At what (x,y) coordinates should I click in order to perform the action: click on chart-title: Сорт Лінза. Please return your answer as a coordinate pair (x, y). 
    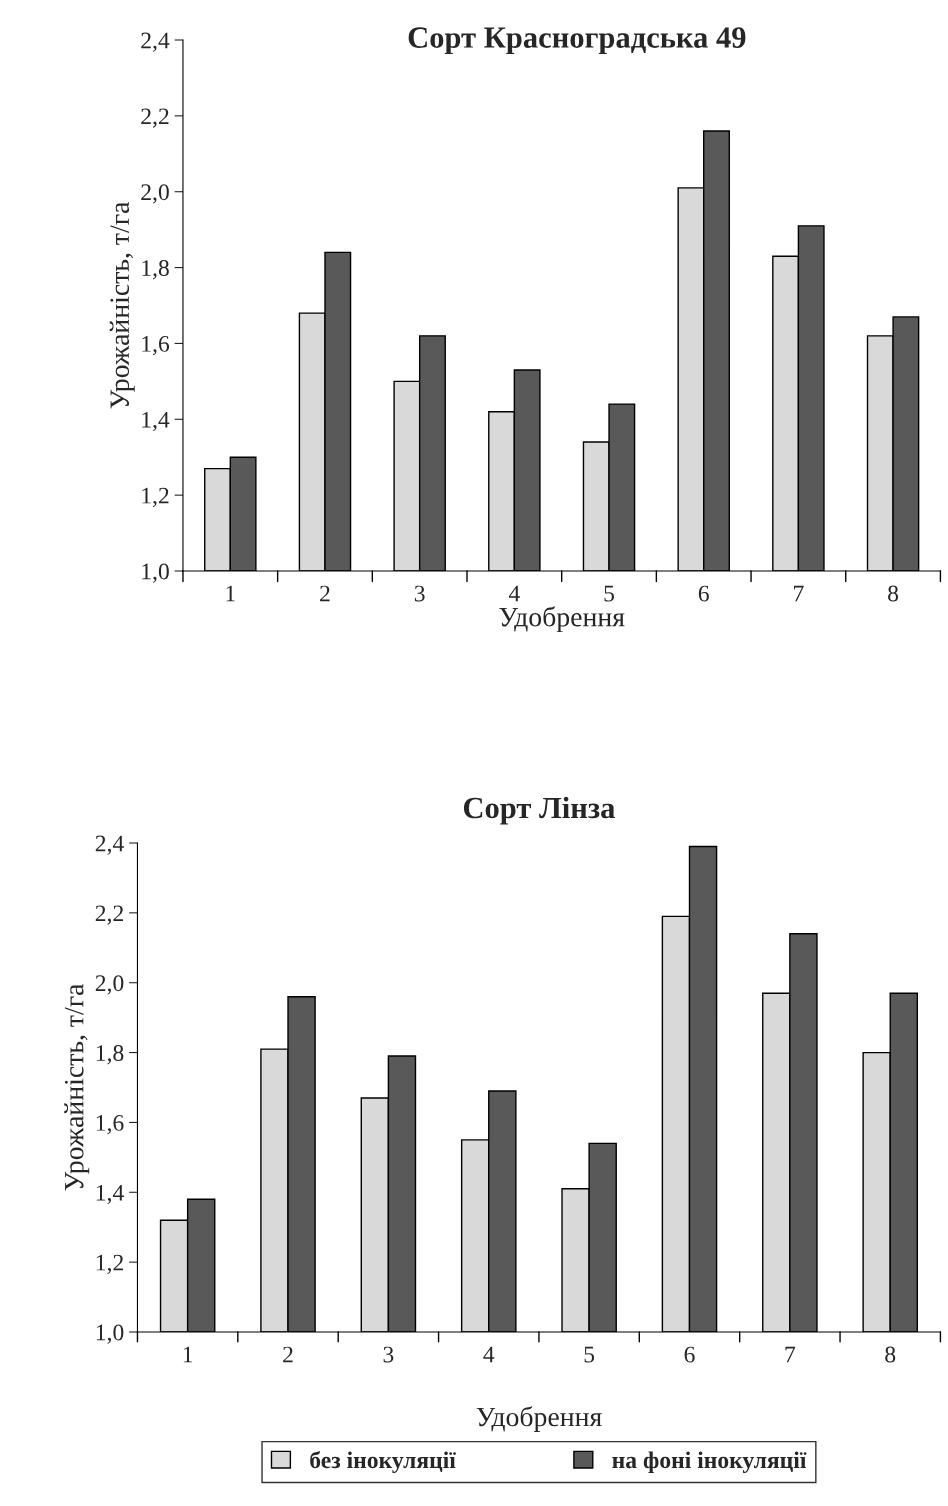
    Looking at the image, I should click on (539, 810).